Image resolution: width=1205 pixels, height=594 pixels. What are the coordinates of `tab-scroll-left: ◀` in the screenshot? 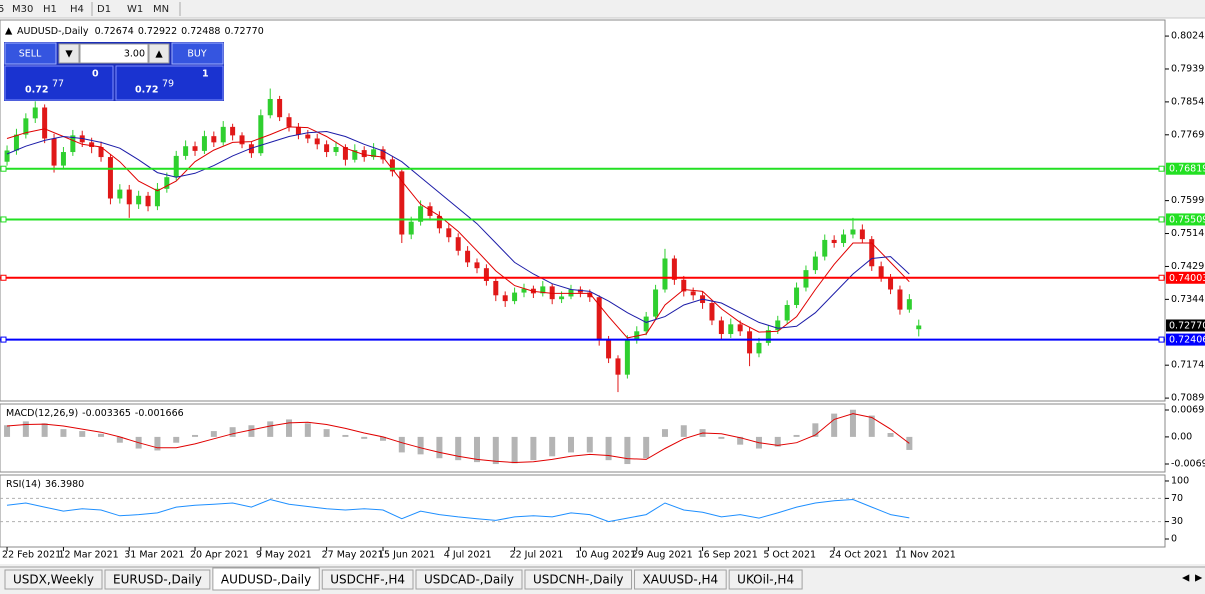 It's located at (1186, 578).